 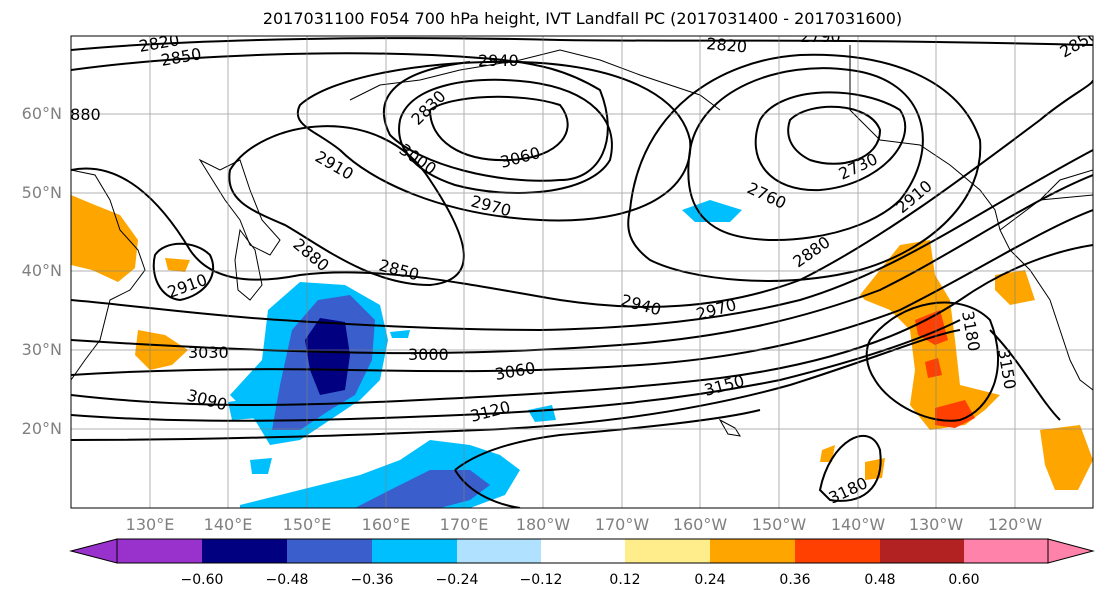 I want to click on lon-label: 180°W, so click(x=543, y=524).